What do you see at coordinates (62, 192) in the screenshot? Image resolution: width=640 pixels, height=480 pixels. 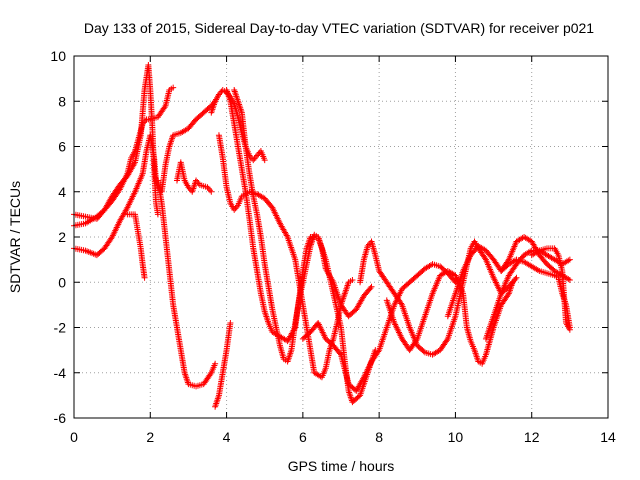 I see `y-tick-label: 4` at bounding box center [62, 192].